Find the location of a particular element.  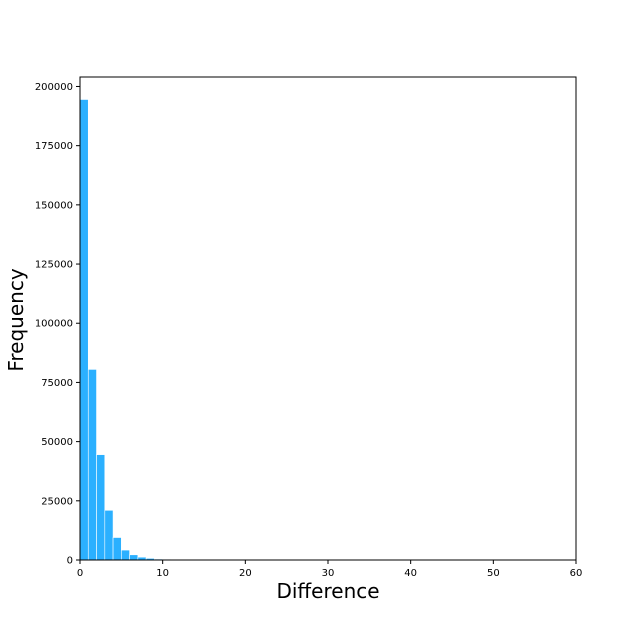

x-tick-label: 50 is located at coordinates (493, 573).